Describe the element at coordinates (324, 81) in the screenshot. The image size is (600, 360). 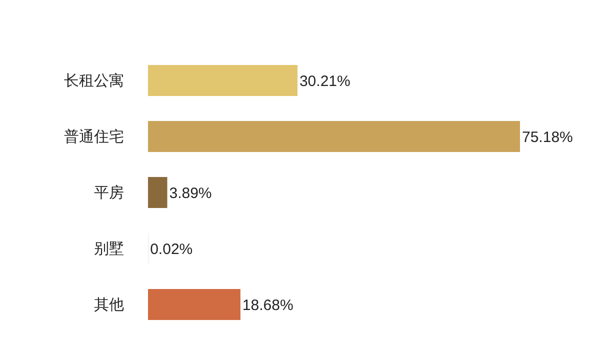
I see `data-label: 30.21%` at that location.